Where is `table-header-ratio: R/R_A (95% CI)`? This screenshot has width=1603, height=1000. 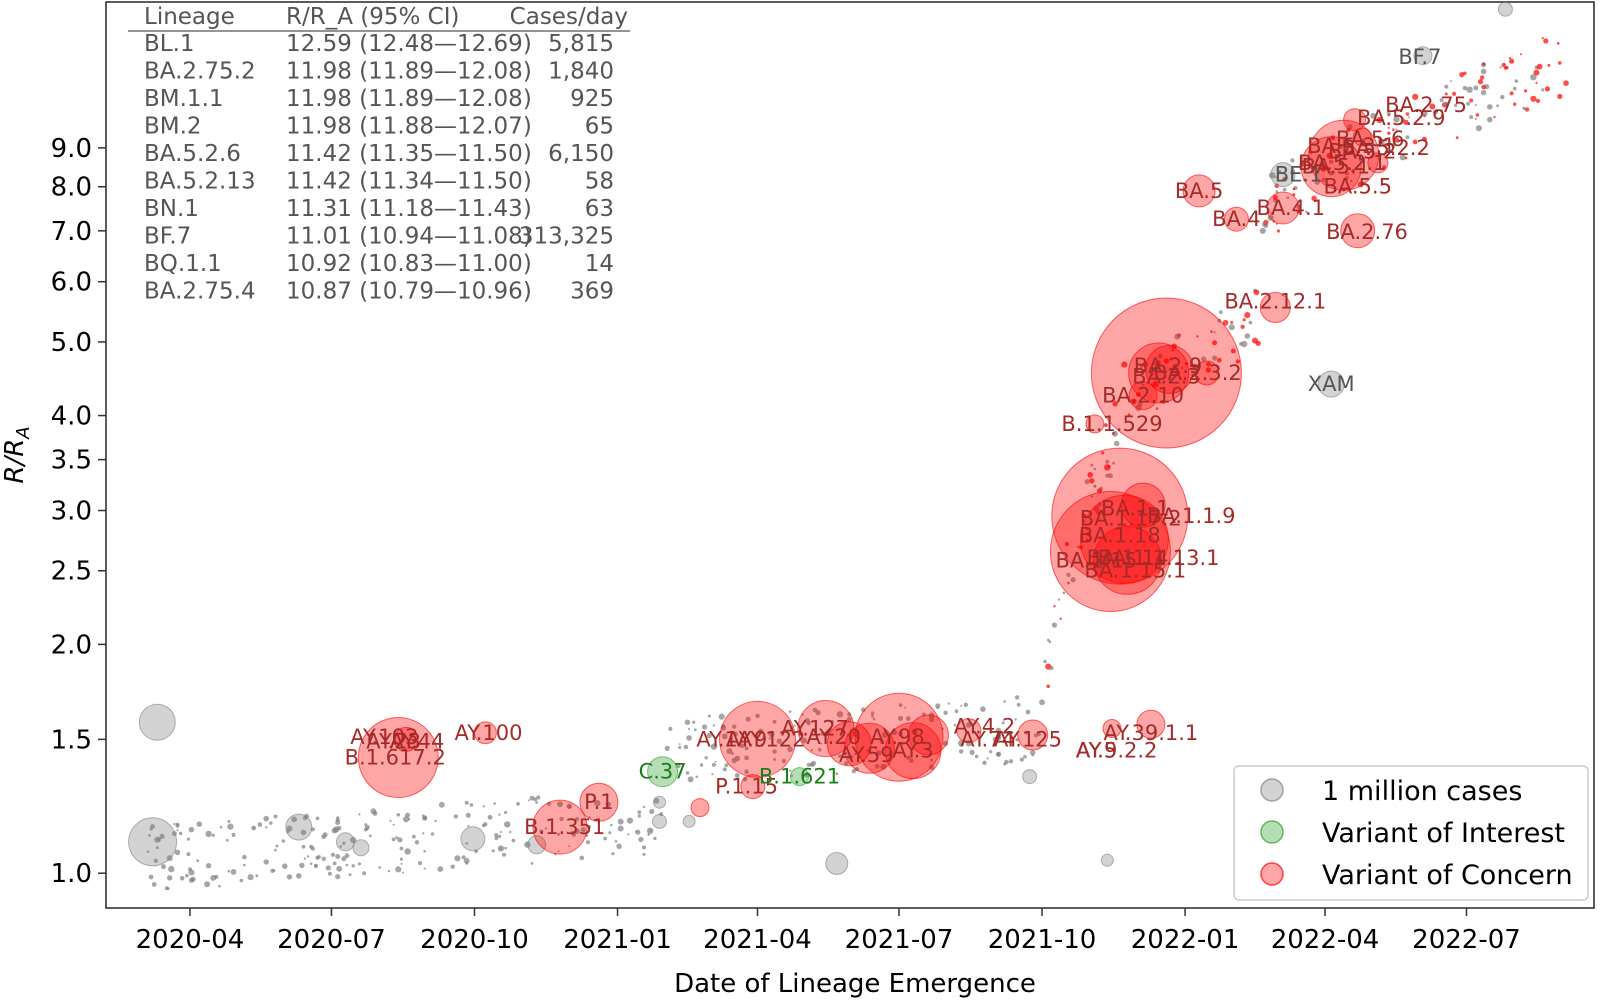 table-header-ratio: R/R_A (95% CI) is located at coordinates (372, 17).